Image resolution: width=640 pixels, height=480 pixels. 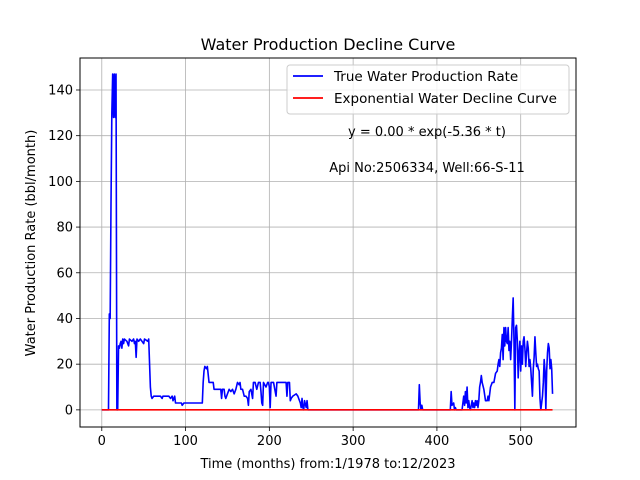 What do you see at coordinates (64, 228) in the screenshot?
I see `y-tick-label: 80` at bounding box center [64, 228].